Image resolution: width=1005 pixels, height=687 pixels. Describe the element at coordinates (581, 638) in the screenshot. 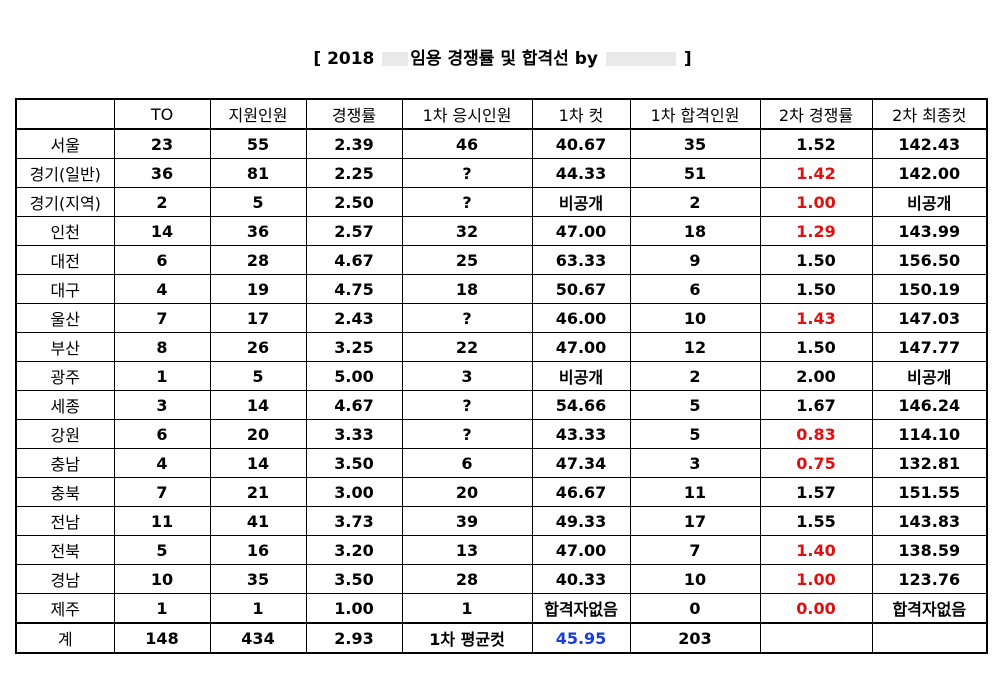

I see `average-cut-cell: 45.95` at that location.